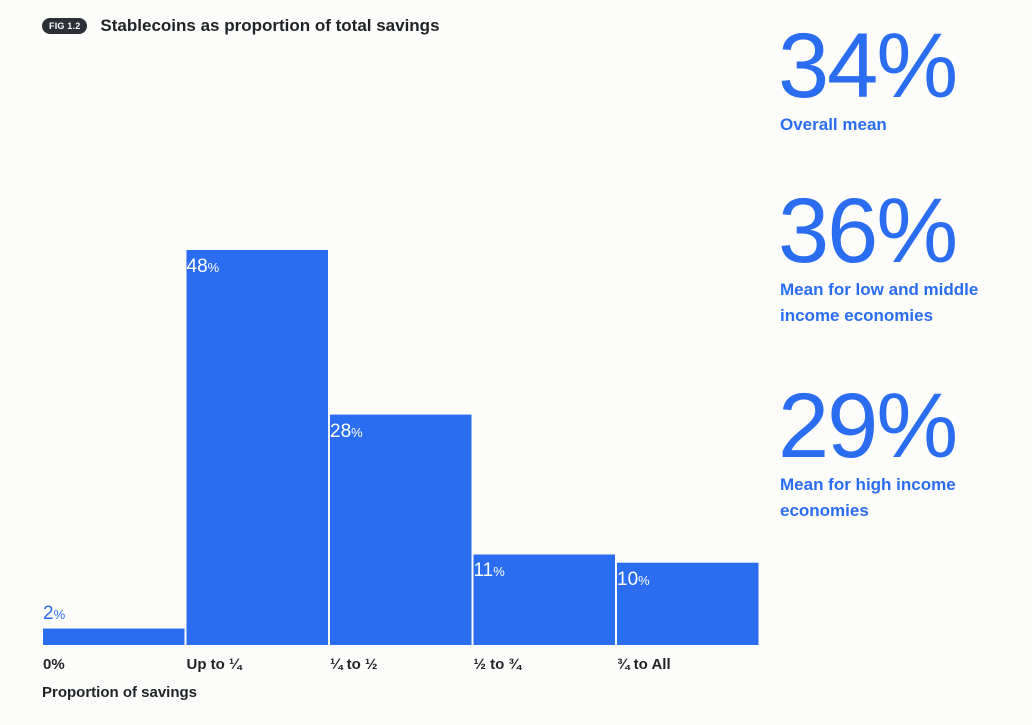 The image size is (1032, 725). What do you see at coordinates (346, 431) in the screenshot?
I see `bar-value-label-to: 28%` at bounding box center [346, 431].